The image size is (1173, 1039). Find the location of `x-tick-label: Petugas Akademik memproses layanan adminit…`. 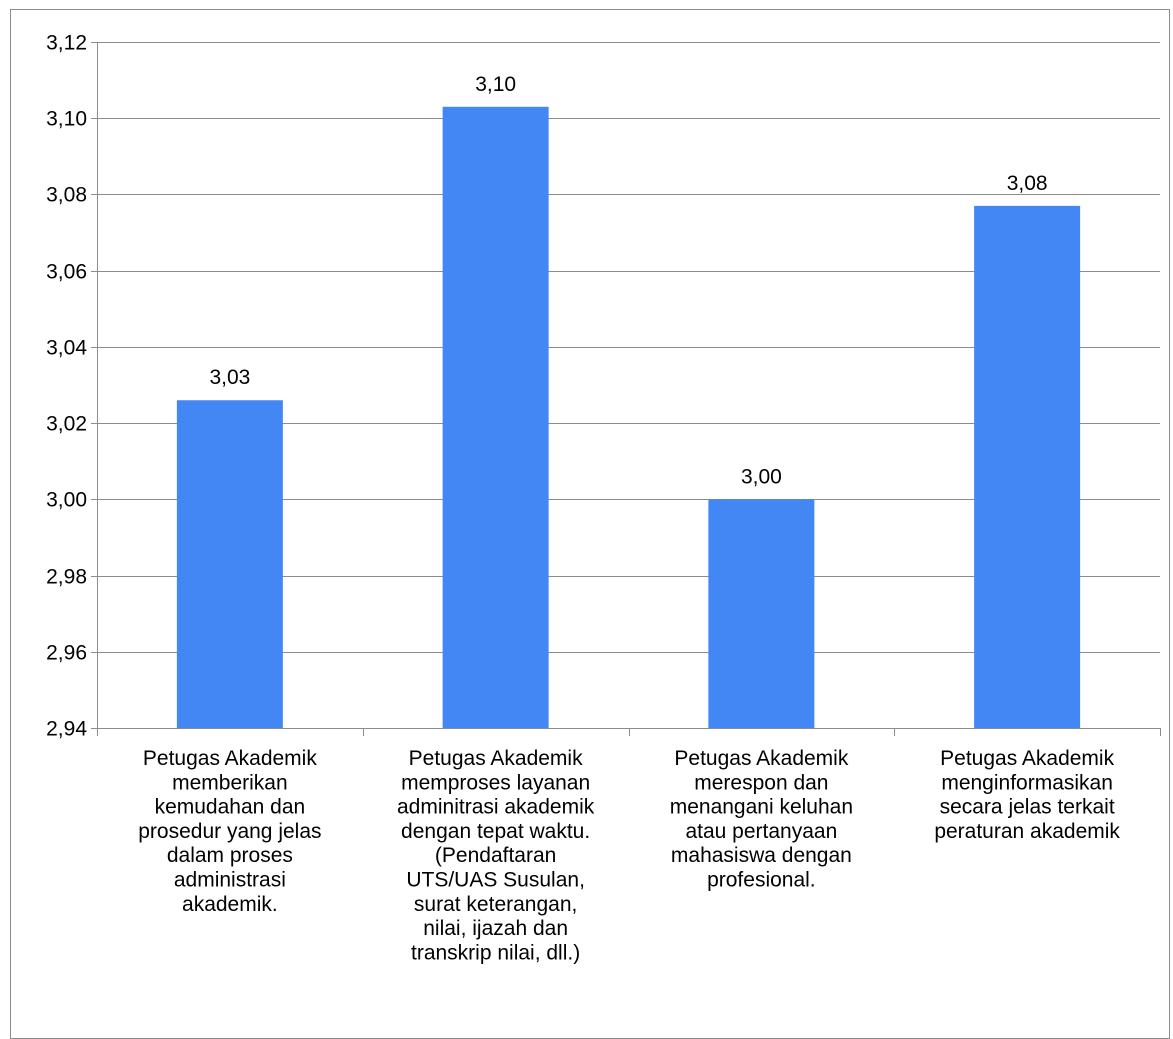

x-tick-label: Petugas Akademik memproses layanan adminit… is located at coordinates (496, 855).